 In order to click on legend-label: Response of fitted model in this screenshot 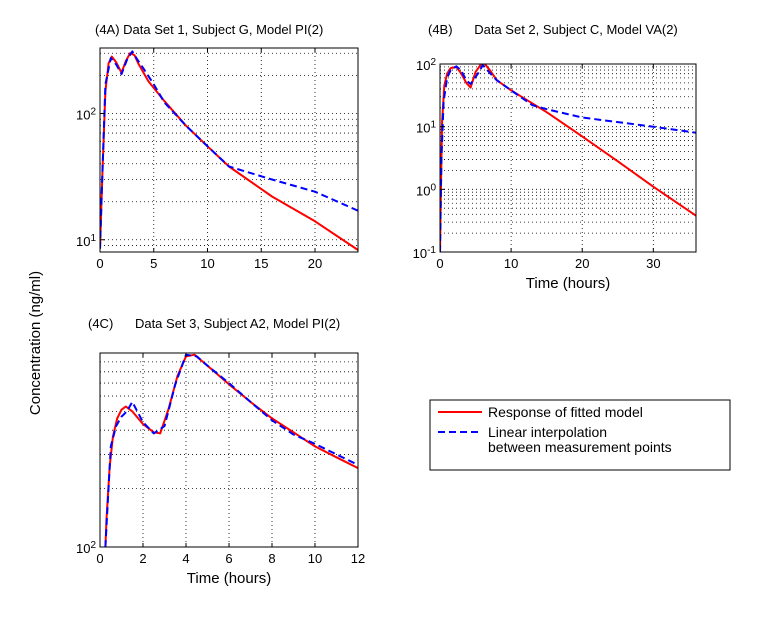, I will do `click(565, 412)`.